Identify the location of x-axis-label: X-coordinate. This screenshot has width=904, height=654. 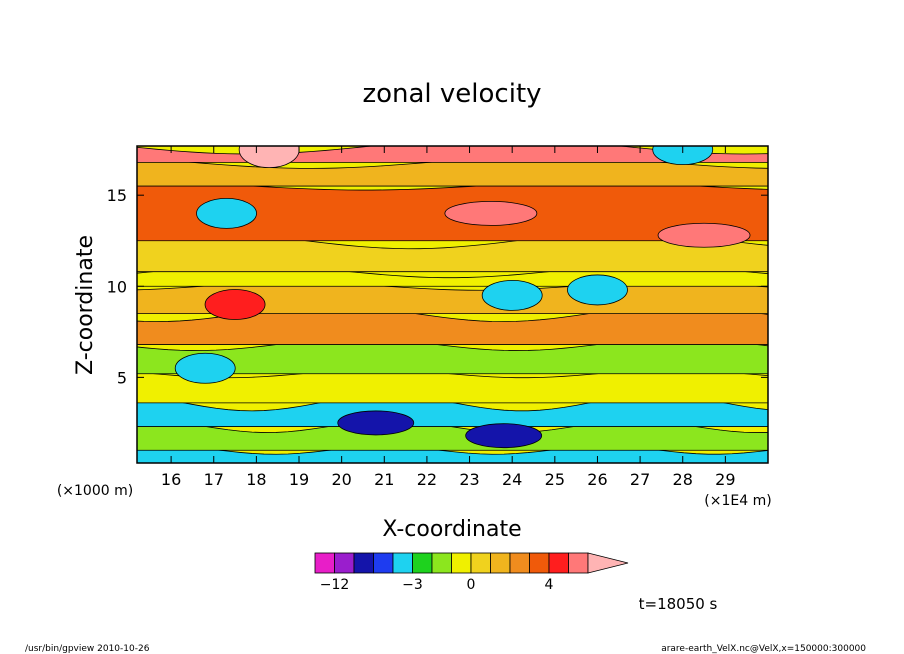
(451, 529).